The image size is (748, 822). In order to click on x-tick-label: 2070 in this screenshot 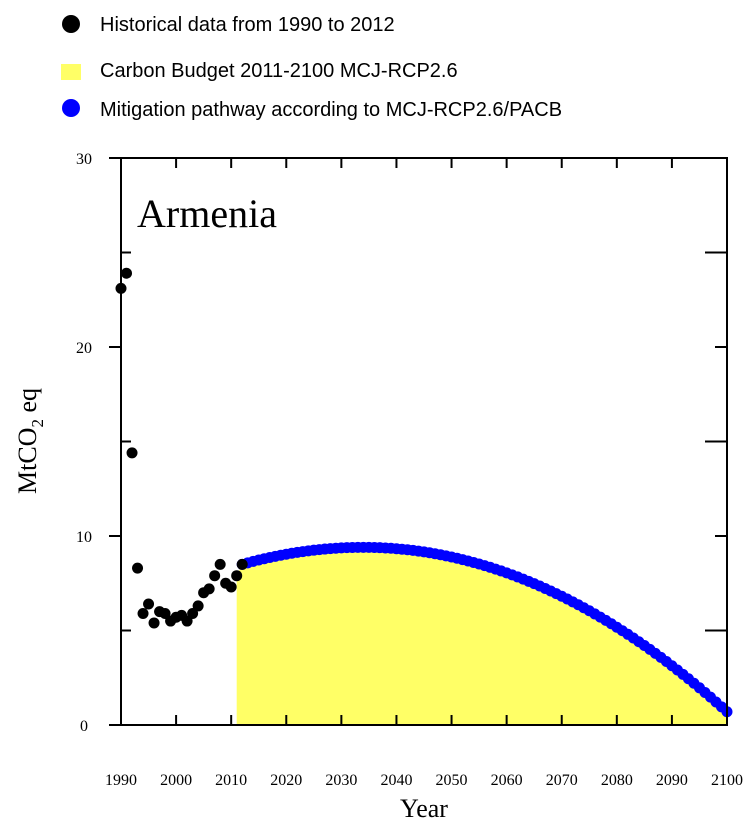, I will do `click(562, 780)`.